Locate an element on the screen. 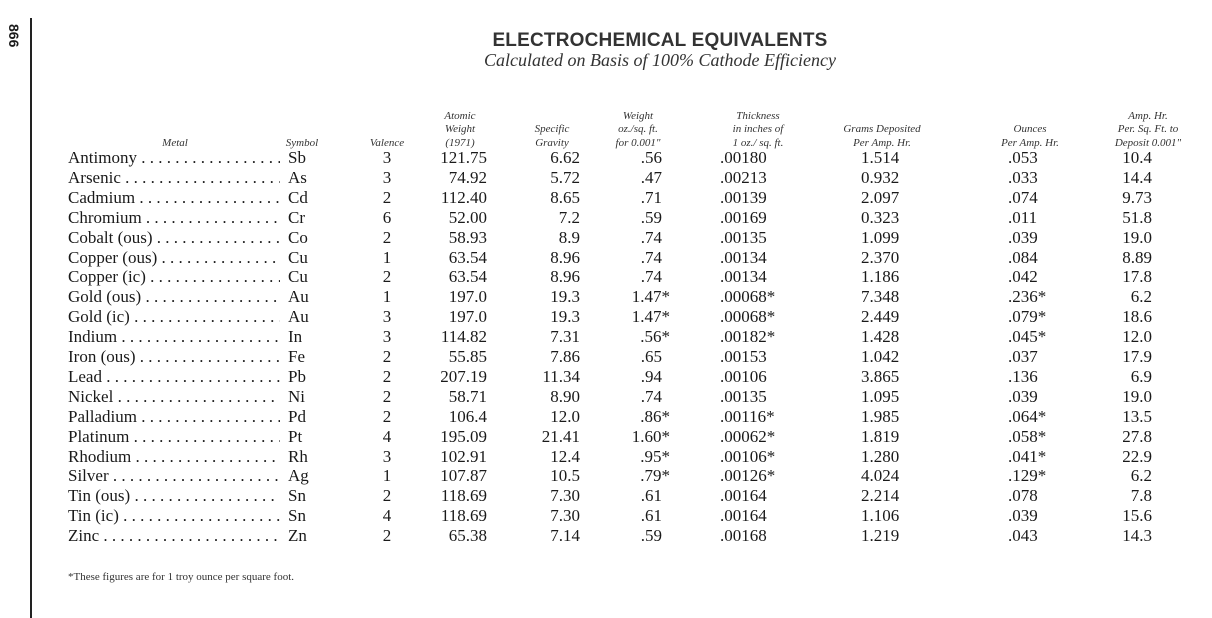 This screenshot has height=618, width=1212. cell-ounces: .079* is located at coordinates (1027, 317).